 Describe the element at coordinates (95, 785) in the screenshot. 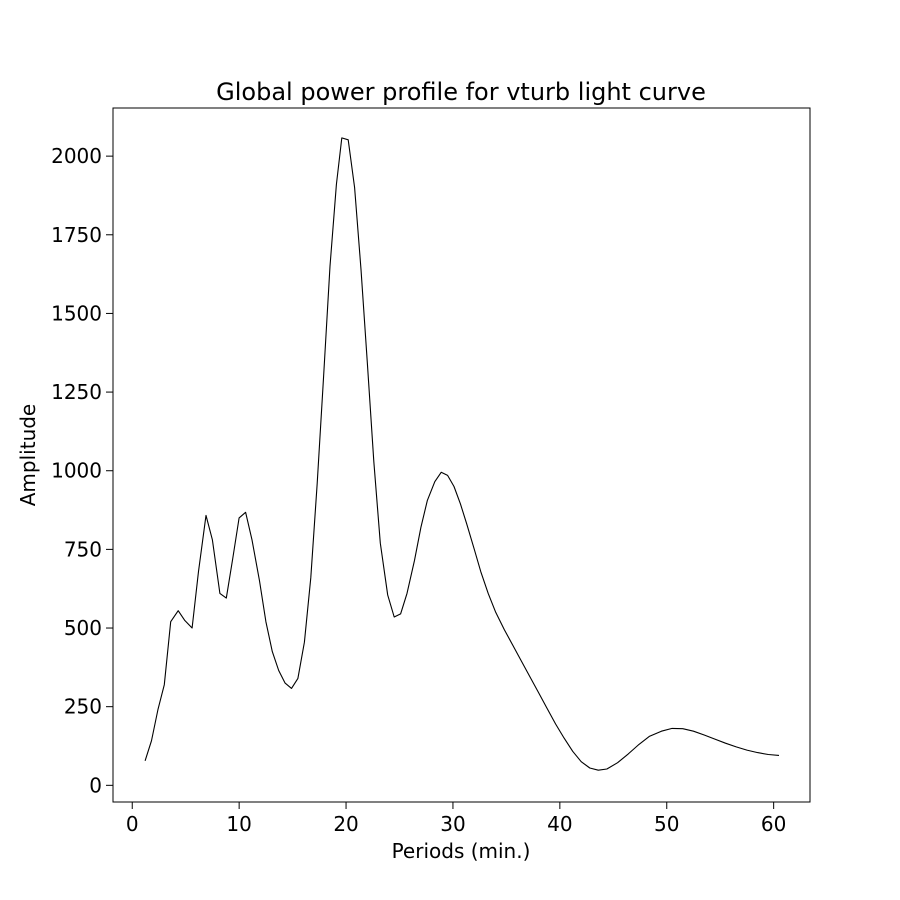

I see `y-tick-label: 0` at that location.